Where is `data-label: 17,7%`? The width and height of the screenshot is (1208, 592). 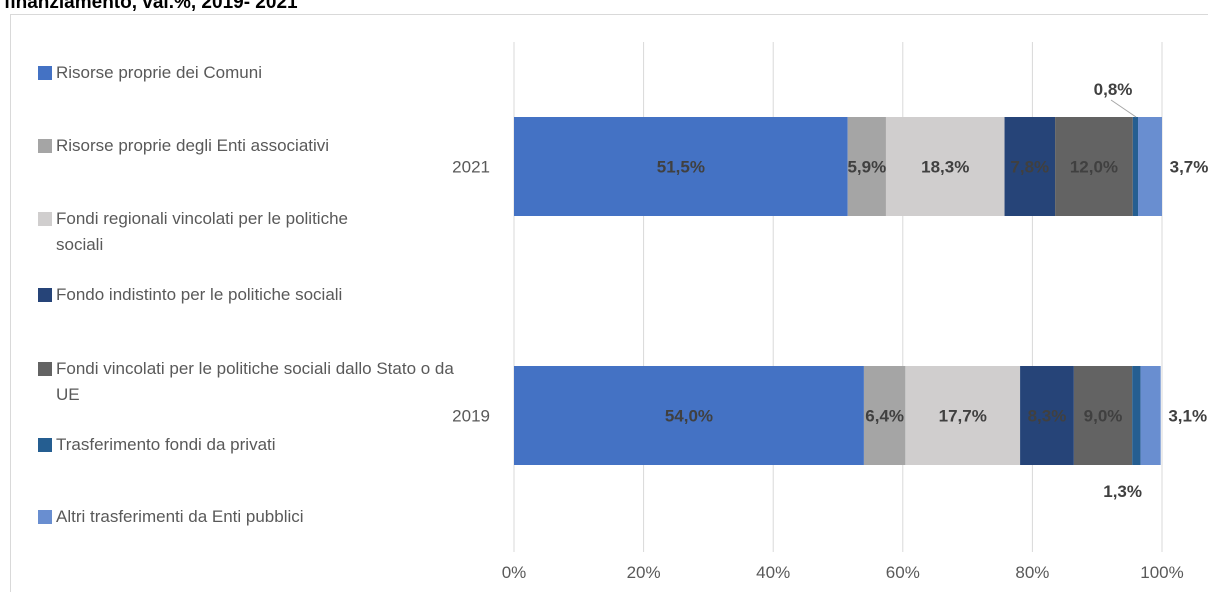 data-label: 17,7% is located at coordinates (963, 416).